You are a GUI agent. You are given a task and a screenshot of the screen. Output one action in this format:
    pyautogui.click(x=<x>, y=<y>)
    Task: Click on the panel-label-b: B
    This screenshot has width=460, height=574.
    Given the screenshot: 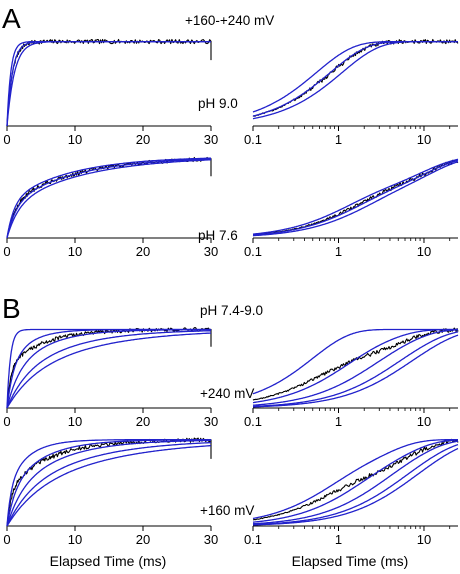 What is the action you would take?
    pyautogui.click(x=11, y=308)
    